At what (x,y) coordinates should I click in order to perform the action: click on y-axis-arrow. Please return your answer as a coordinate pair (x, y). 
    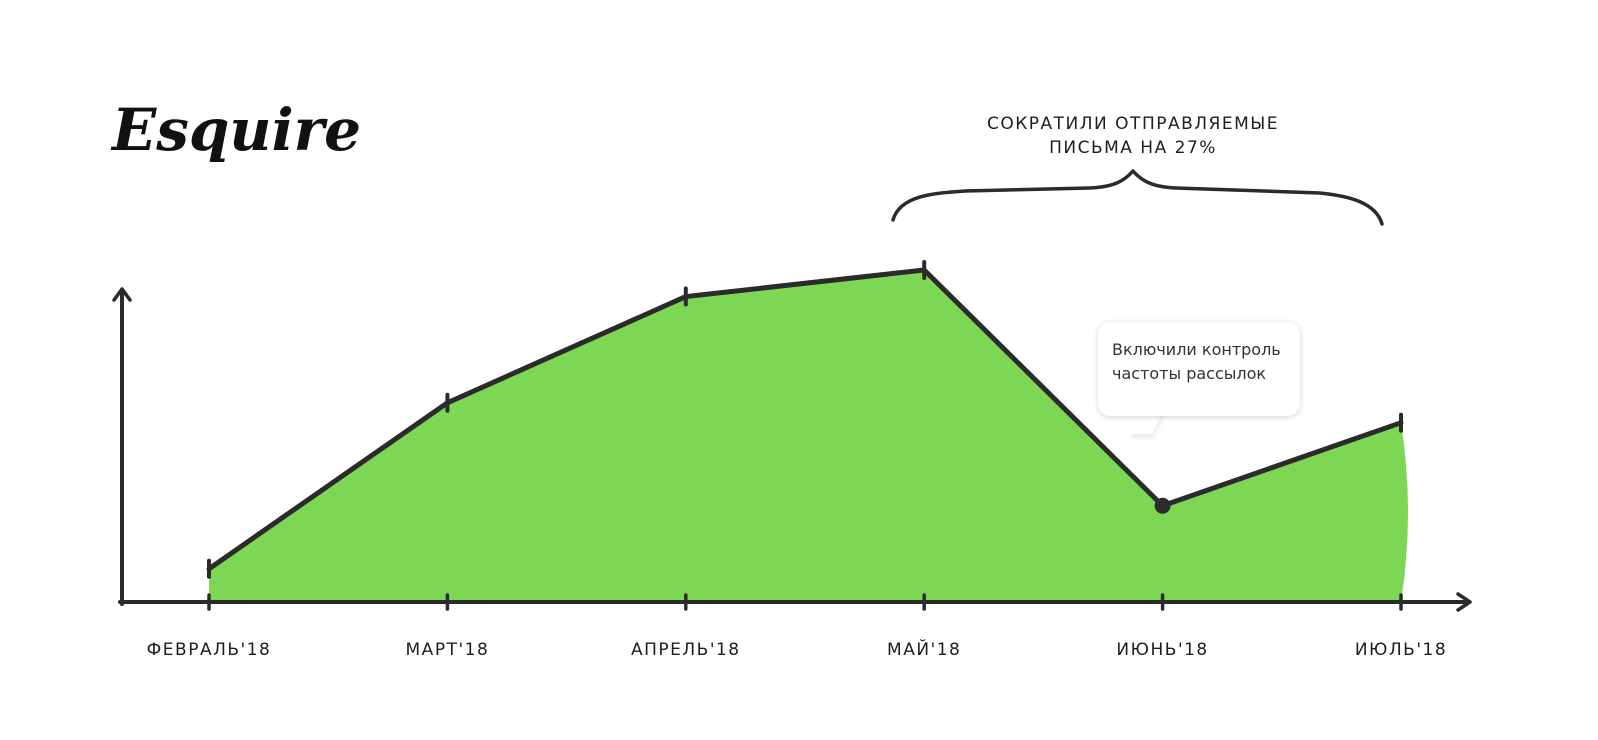
    Looking at the image, I should click on (122, 294).